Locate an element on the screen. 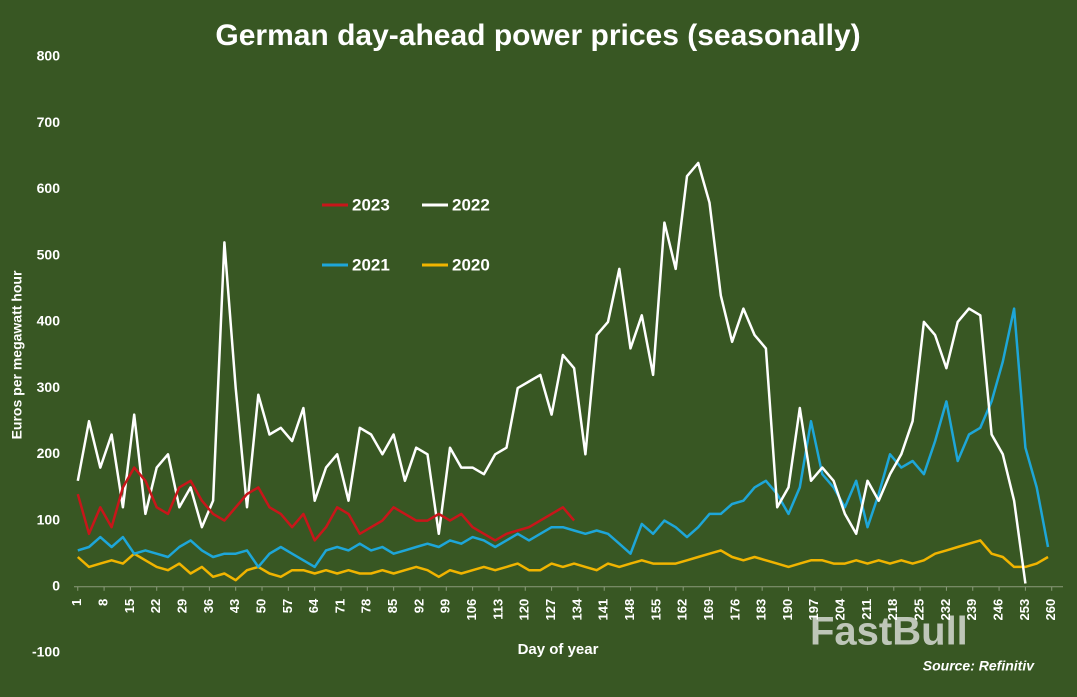 The image size is (1077, 697). source: Source: Refinitiv is located at coordinates (979, 666).